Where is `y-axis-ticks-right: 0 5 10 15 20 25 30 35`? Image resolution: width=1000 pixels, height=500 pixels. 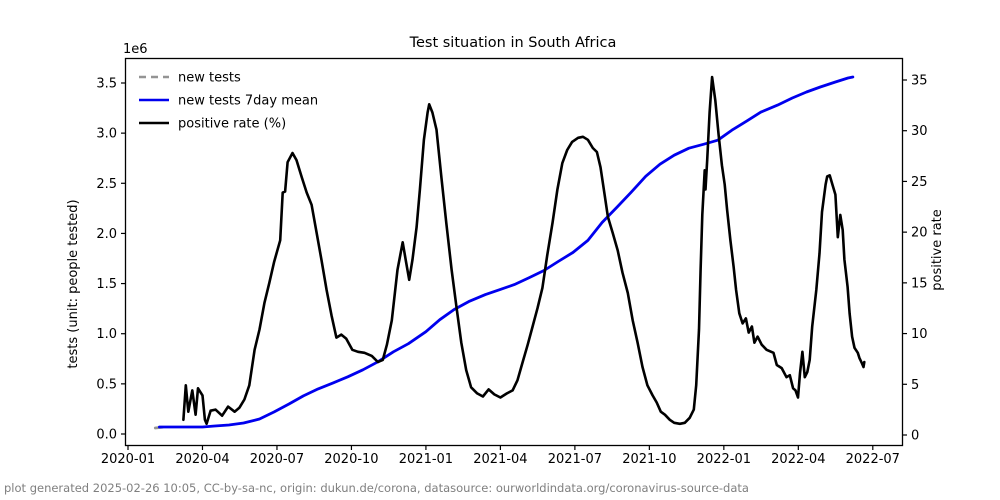
y-axis-ticks-right: 0 5 10 15 20 25 30 35 is located at coordinates (915, 258).